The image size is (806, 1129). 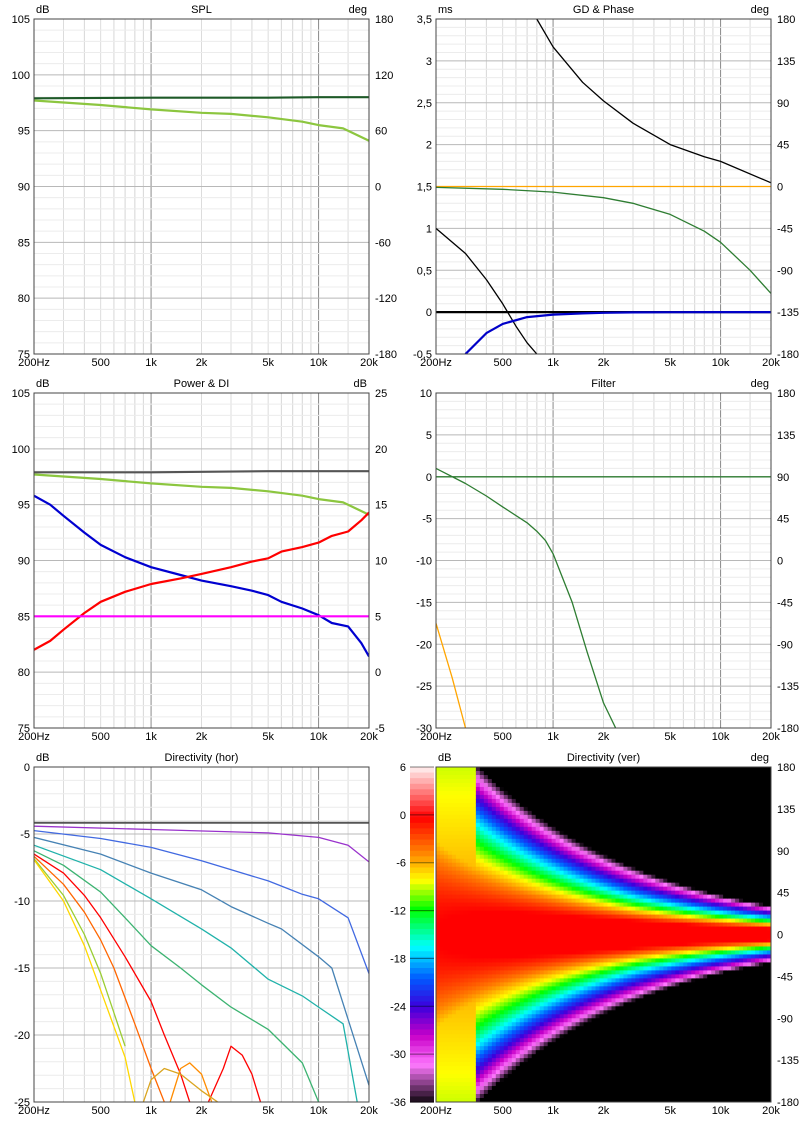 I want to click on y-tick-label: 2, so click(x=429, y=146).